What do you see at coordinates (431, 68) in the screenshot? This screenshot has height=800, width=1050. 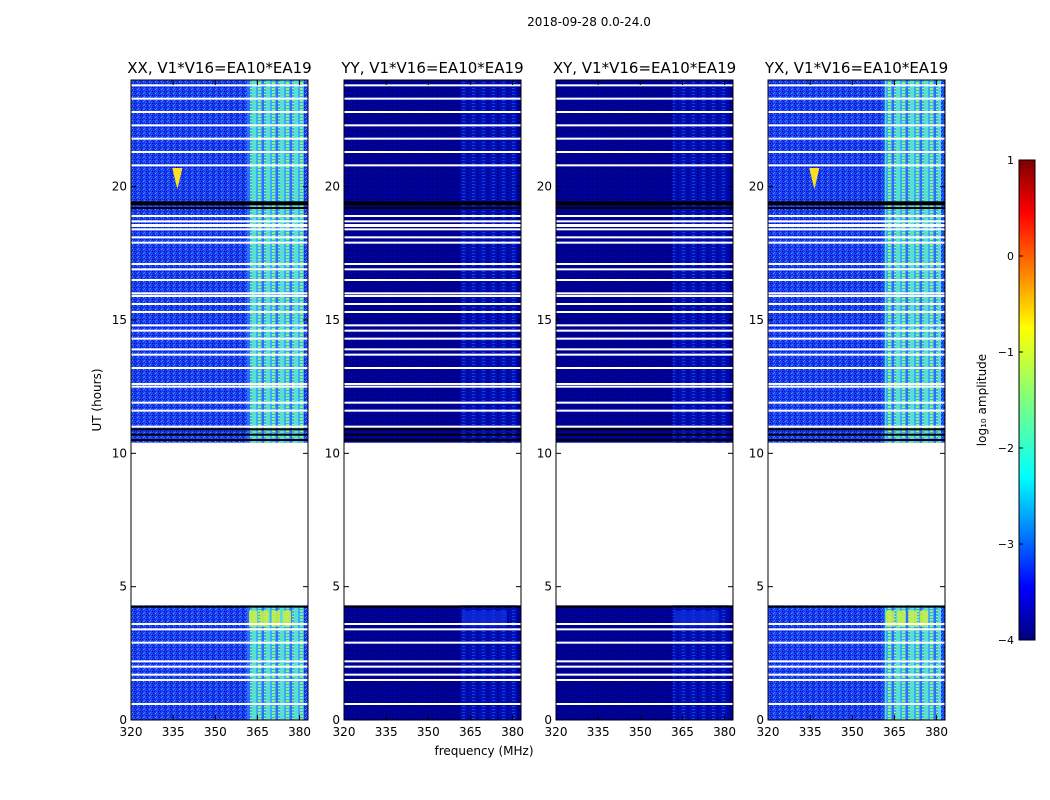 I see `panel-title: YY, V1*V16=EA10*EA19` at bounding box center [431, 68].